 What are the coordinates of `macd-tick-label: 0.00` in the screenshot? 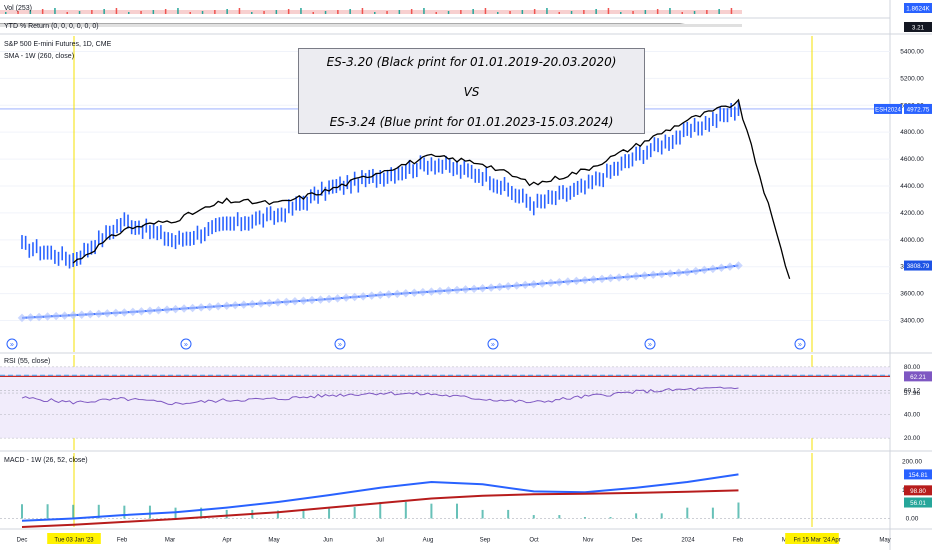 It's located at (912, 518).